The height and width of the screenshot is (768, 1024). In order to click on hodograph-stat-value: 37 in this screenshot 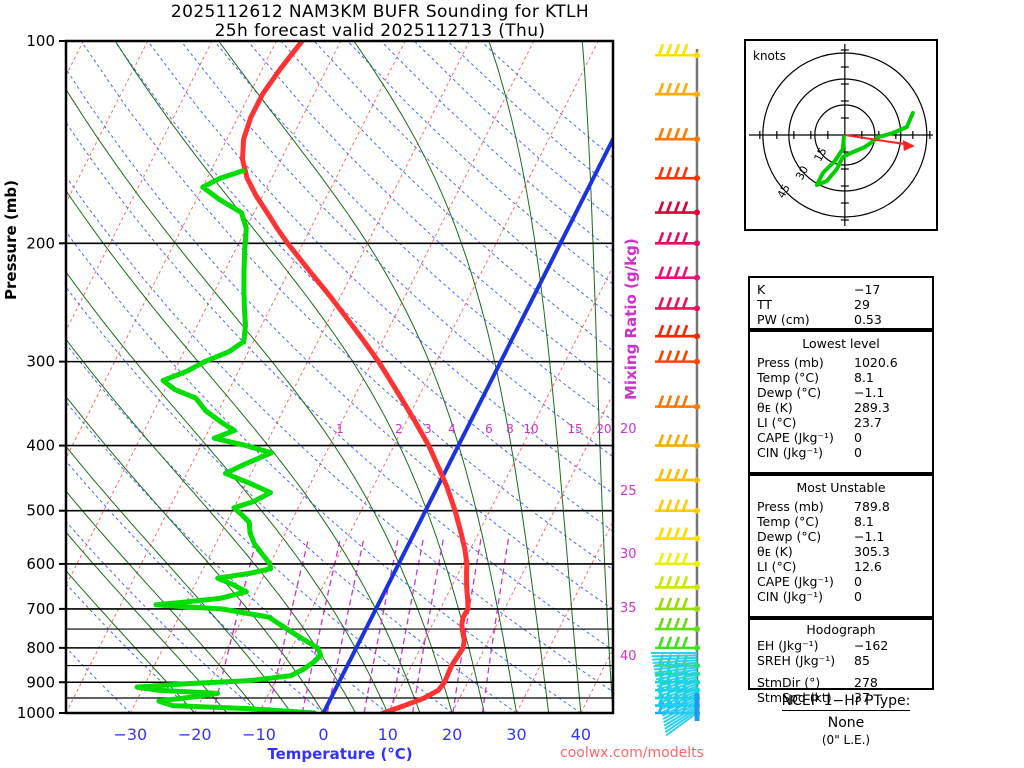, I will do `click(862, 697)`.